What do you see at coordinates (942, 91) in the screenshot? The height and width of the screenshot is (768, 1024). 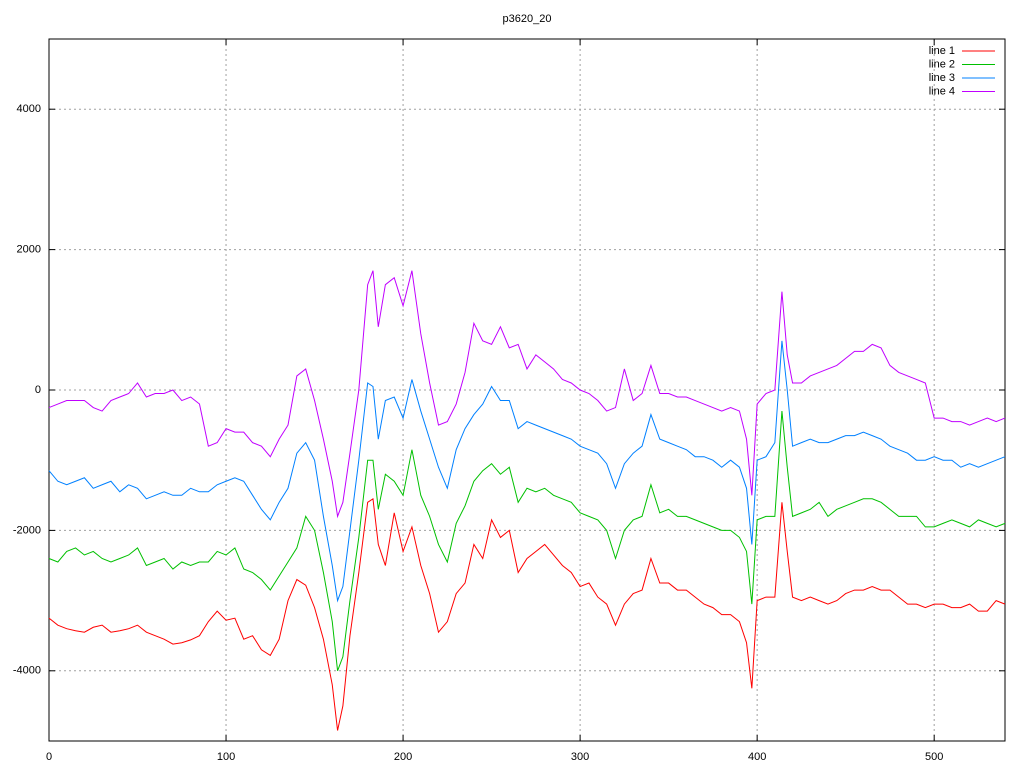 I see `legend-label: line 4` at bounding box center [942, 91].